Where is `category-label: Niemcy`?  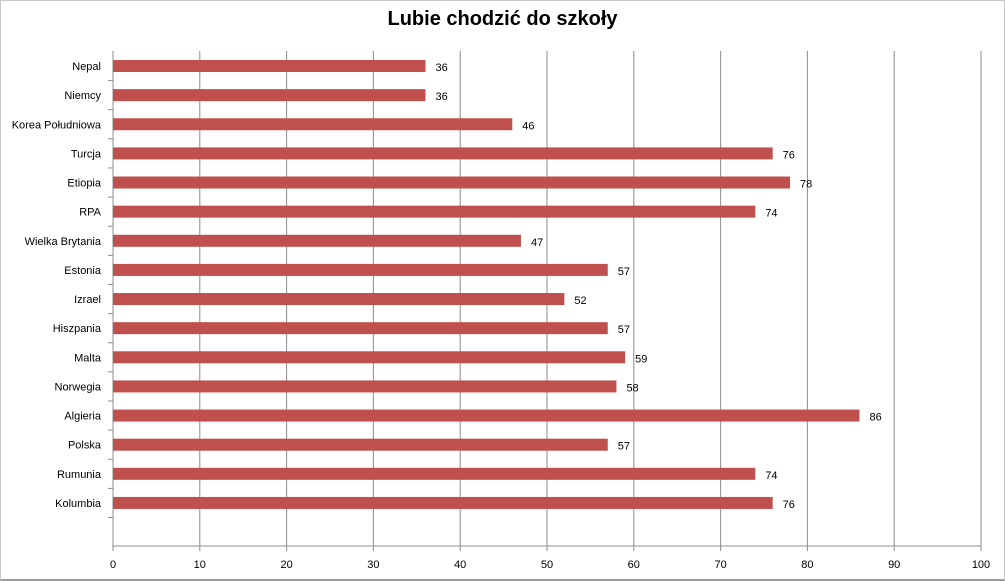 category-label: Niemcy is located at coordinates (82, 96).